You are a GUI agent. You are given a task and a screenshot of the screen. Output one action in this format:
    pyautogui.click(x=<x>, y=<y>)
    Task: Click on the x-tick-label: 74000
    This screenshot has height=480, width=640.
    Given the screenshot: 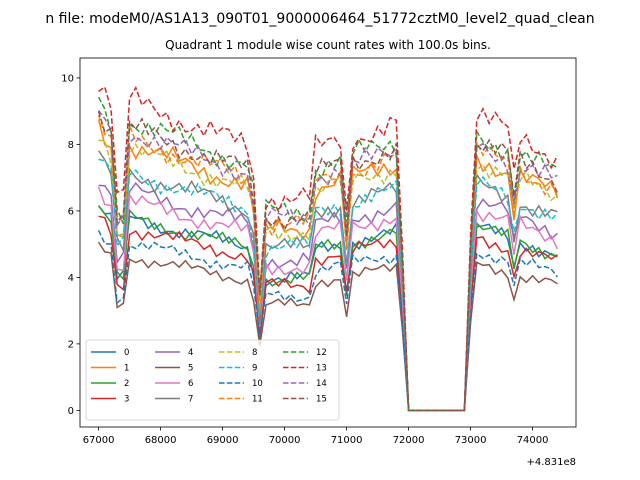 What is the action you would take?
    pyautogui.click(x=533, y=440)
    